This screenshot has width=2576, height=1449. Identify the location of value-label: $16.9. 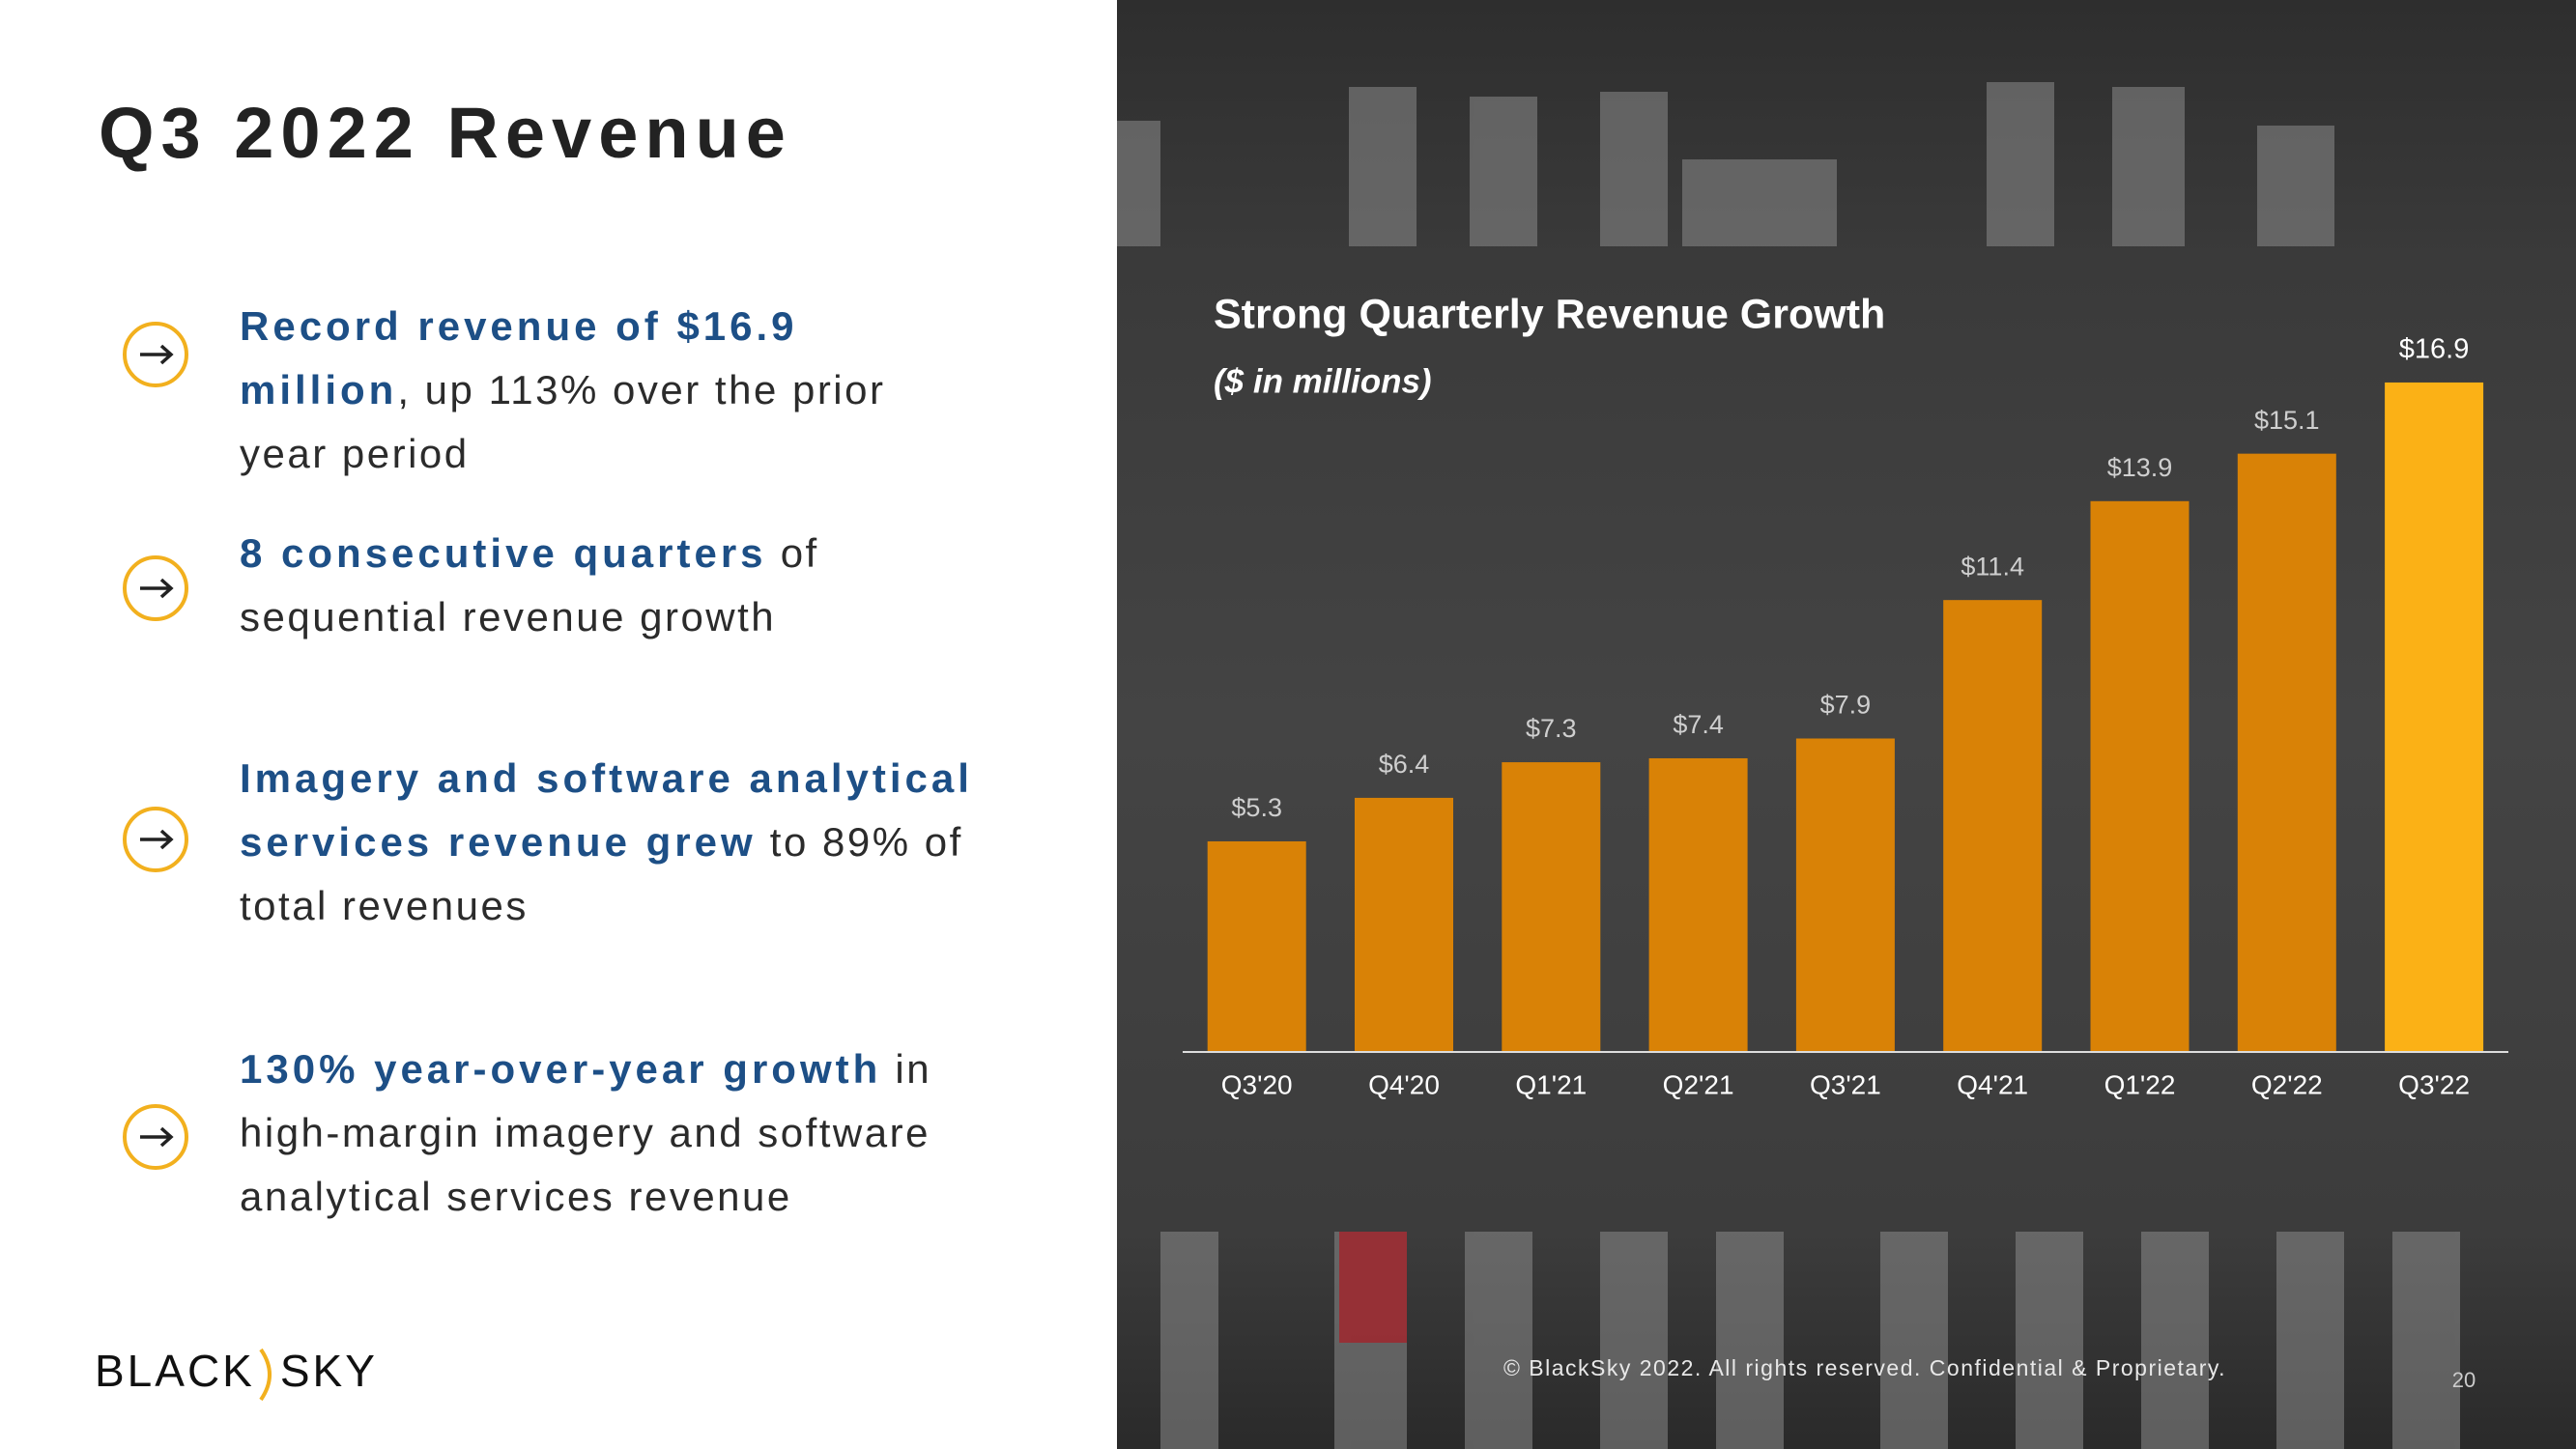
(2435, 349).